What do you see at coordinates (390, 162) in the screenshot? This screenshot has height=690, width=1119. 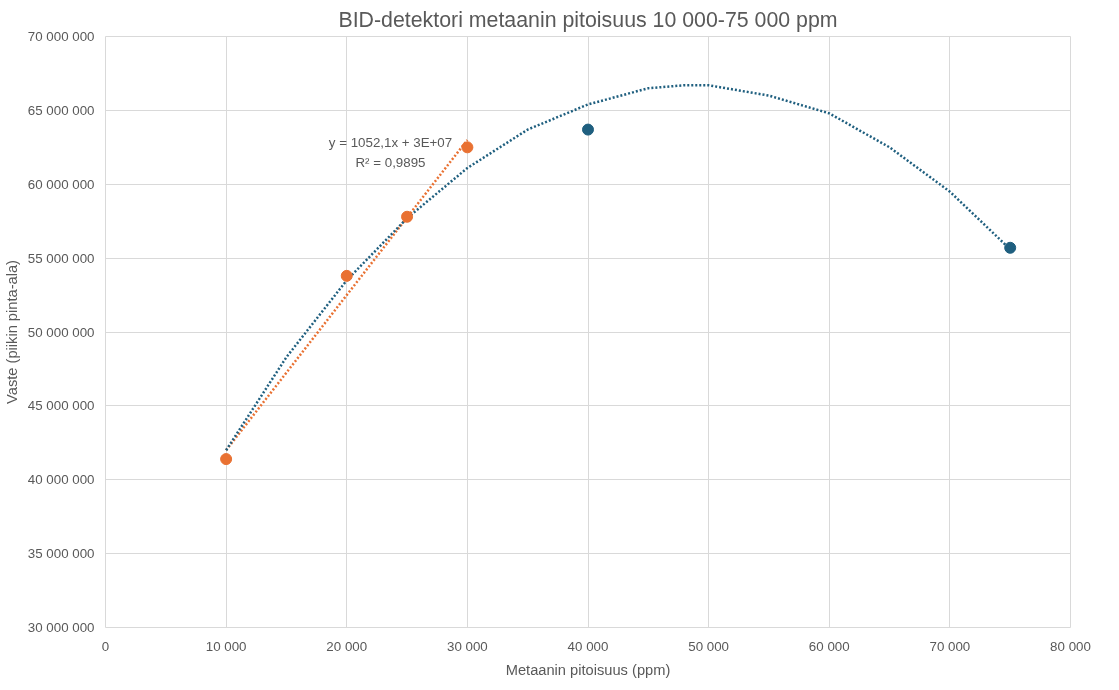 I see `annotation: R² = 0,9895` at bounding box center [390, 162].